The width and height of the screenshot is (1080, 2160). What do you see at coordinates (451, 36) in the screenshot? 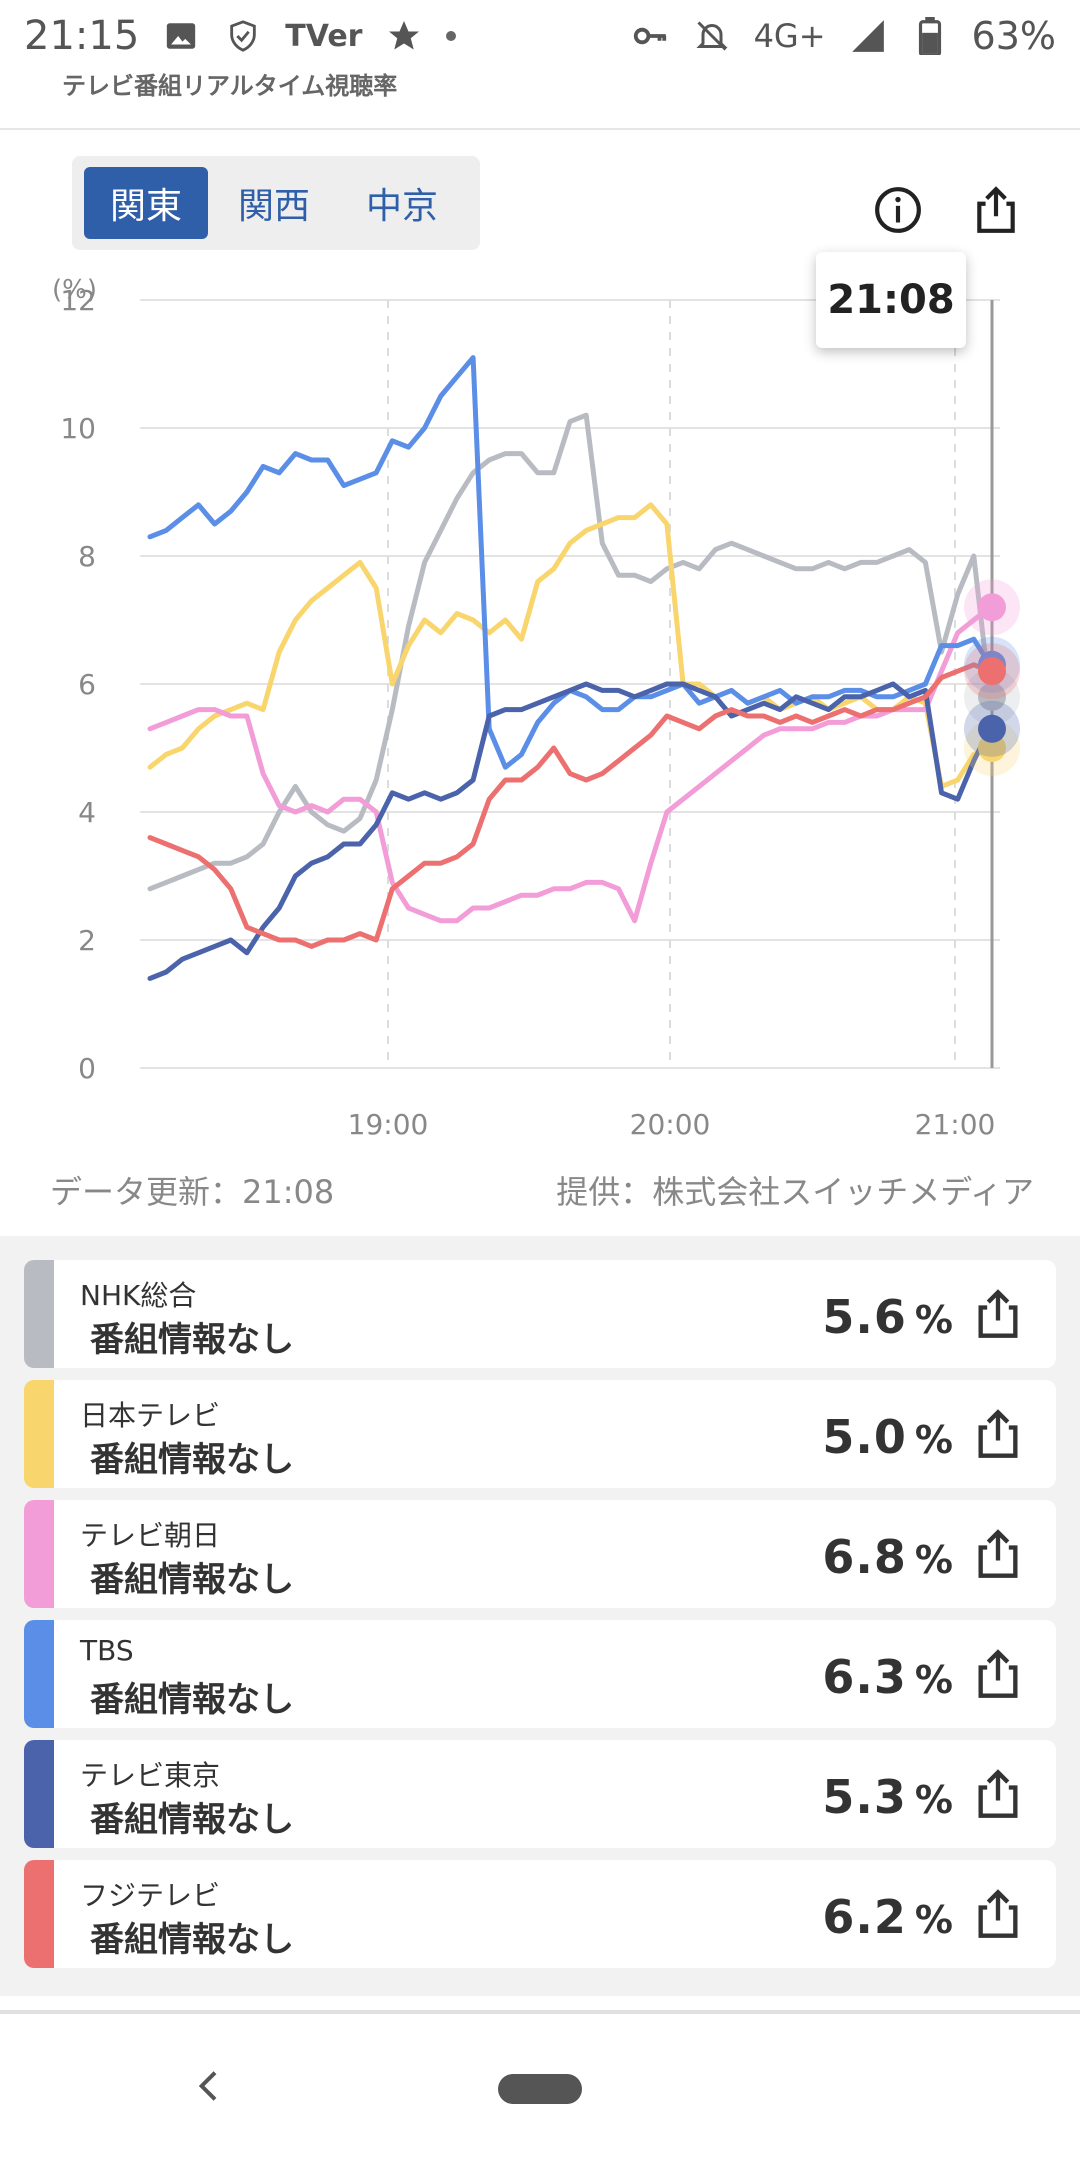
I see `dot-icon` at bounding box center [451, 36].